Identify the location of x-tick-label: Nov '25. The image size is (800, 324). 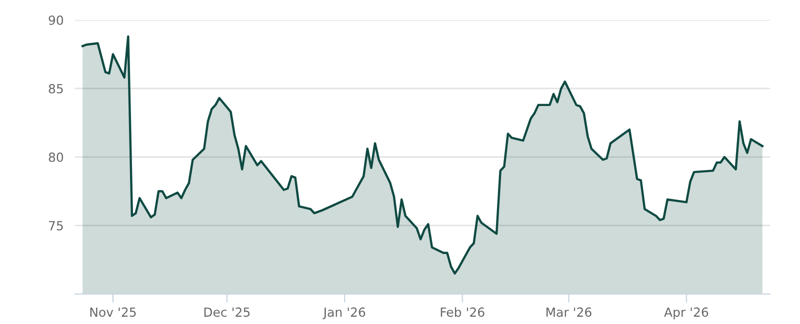
(113, 312).